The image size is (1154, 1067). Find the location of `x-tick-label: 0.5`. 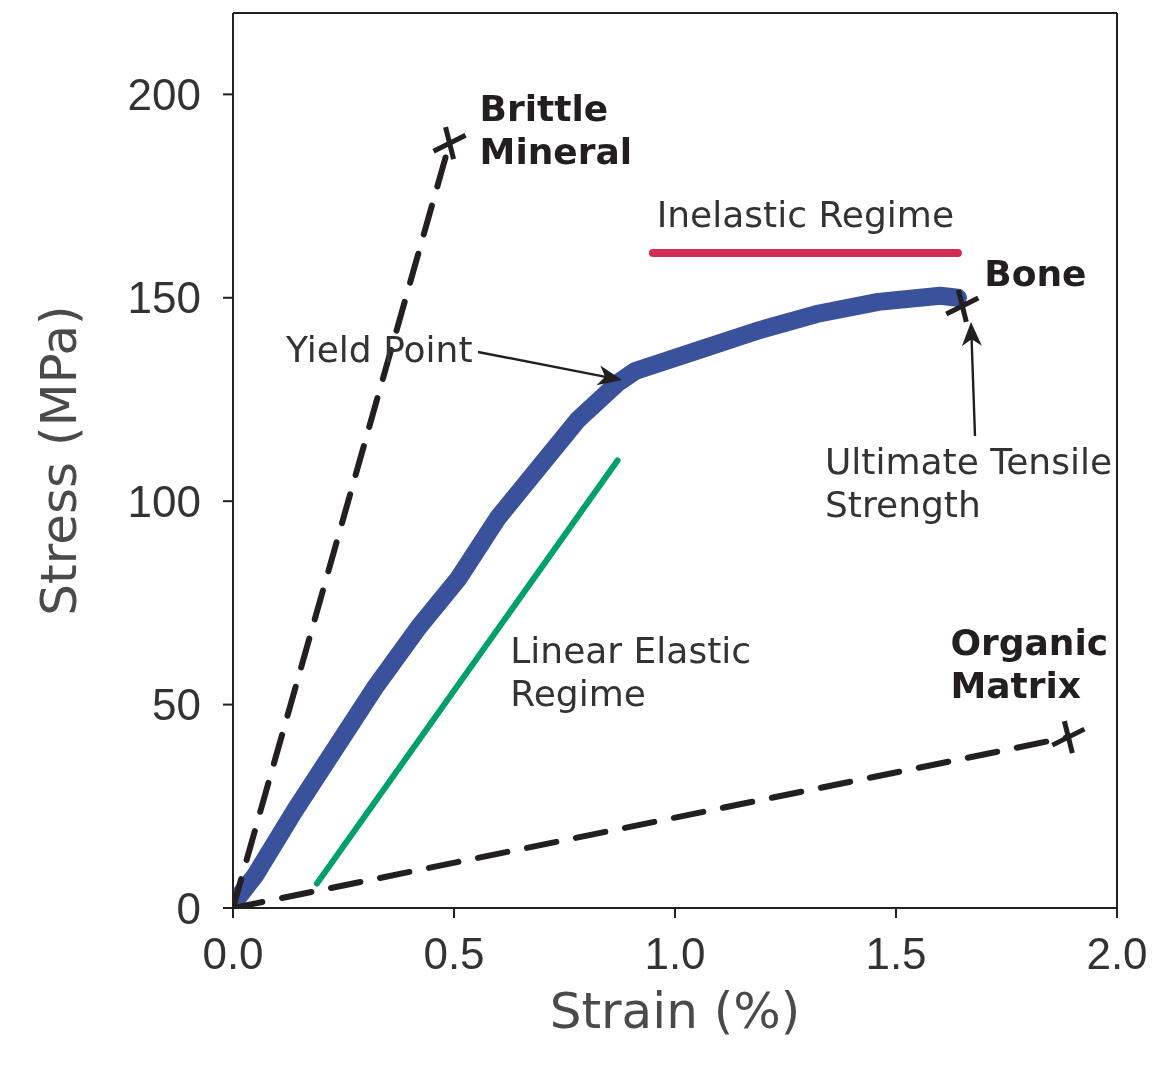

x-tick-label: 0.5 is located at coordinates (454, 954).